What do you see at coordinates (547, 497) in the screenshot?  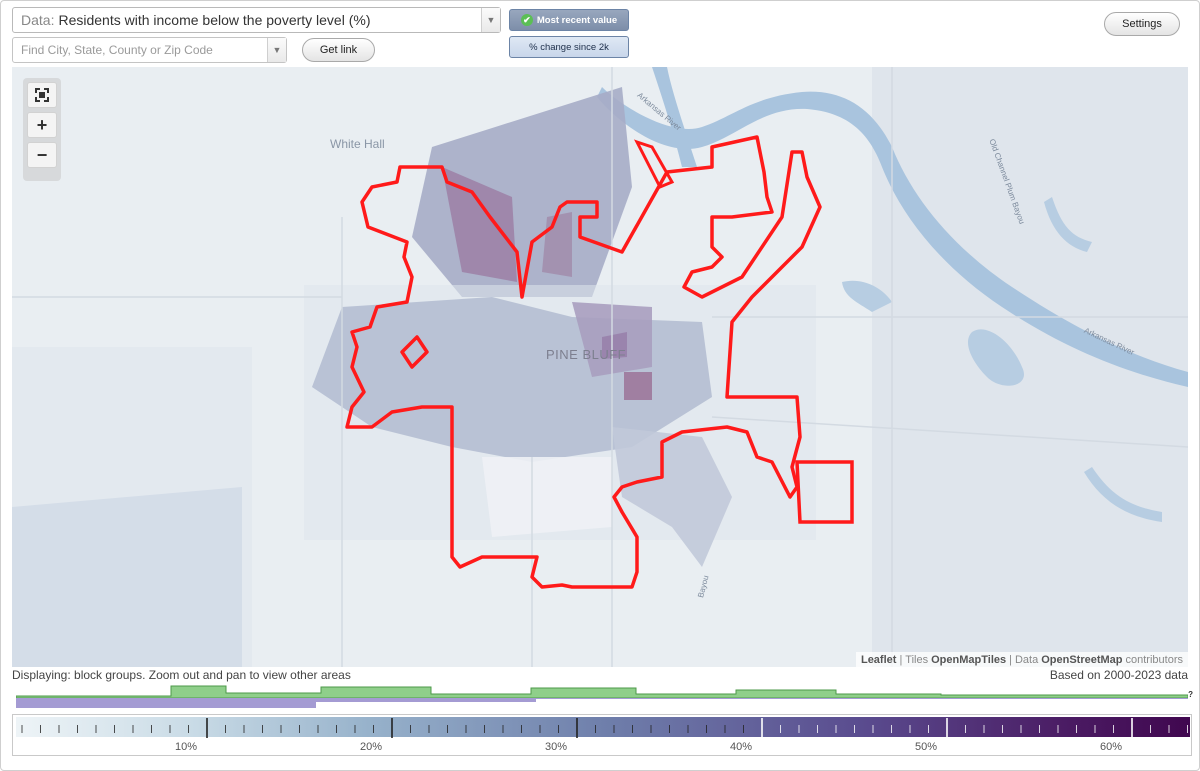 I see `blockgroup-south` at bounding box center [547, 497].